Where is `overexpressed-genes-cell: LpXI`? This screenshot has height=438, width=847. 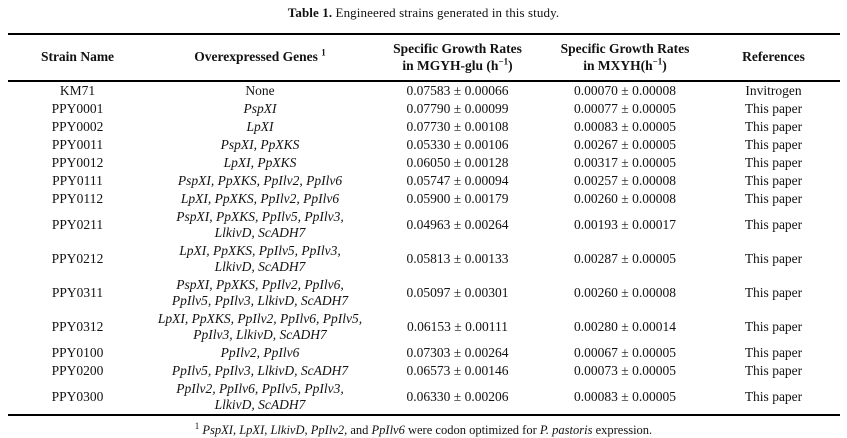
overexpressed-genes-cell: LpXI is located at coordinates (260, 126).